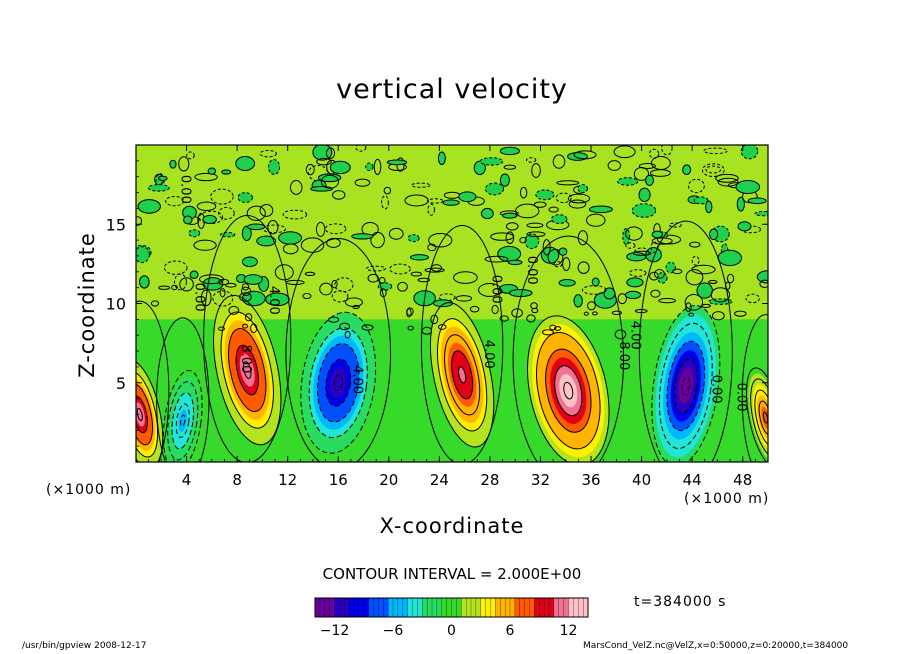 Image resolution: width=904 pixels, height=654 pixels. I want to click on colorbar-tick-label: 0, so click(451, 631).